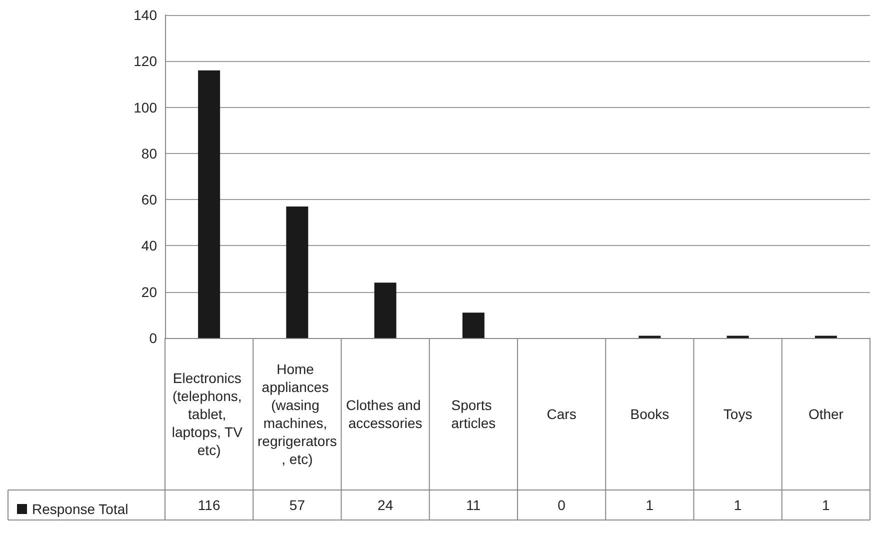 The width and height of the screenshot is (879, 552). Describe the element at coordinates (386, 505) in the screenshot. I see `data-label: 24` at that location.